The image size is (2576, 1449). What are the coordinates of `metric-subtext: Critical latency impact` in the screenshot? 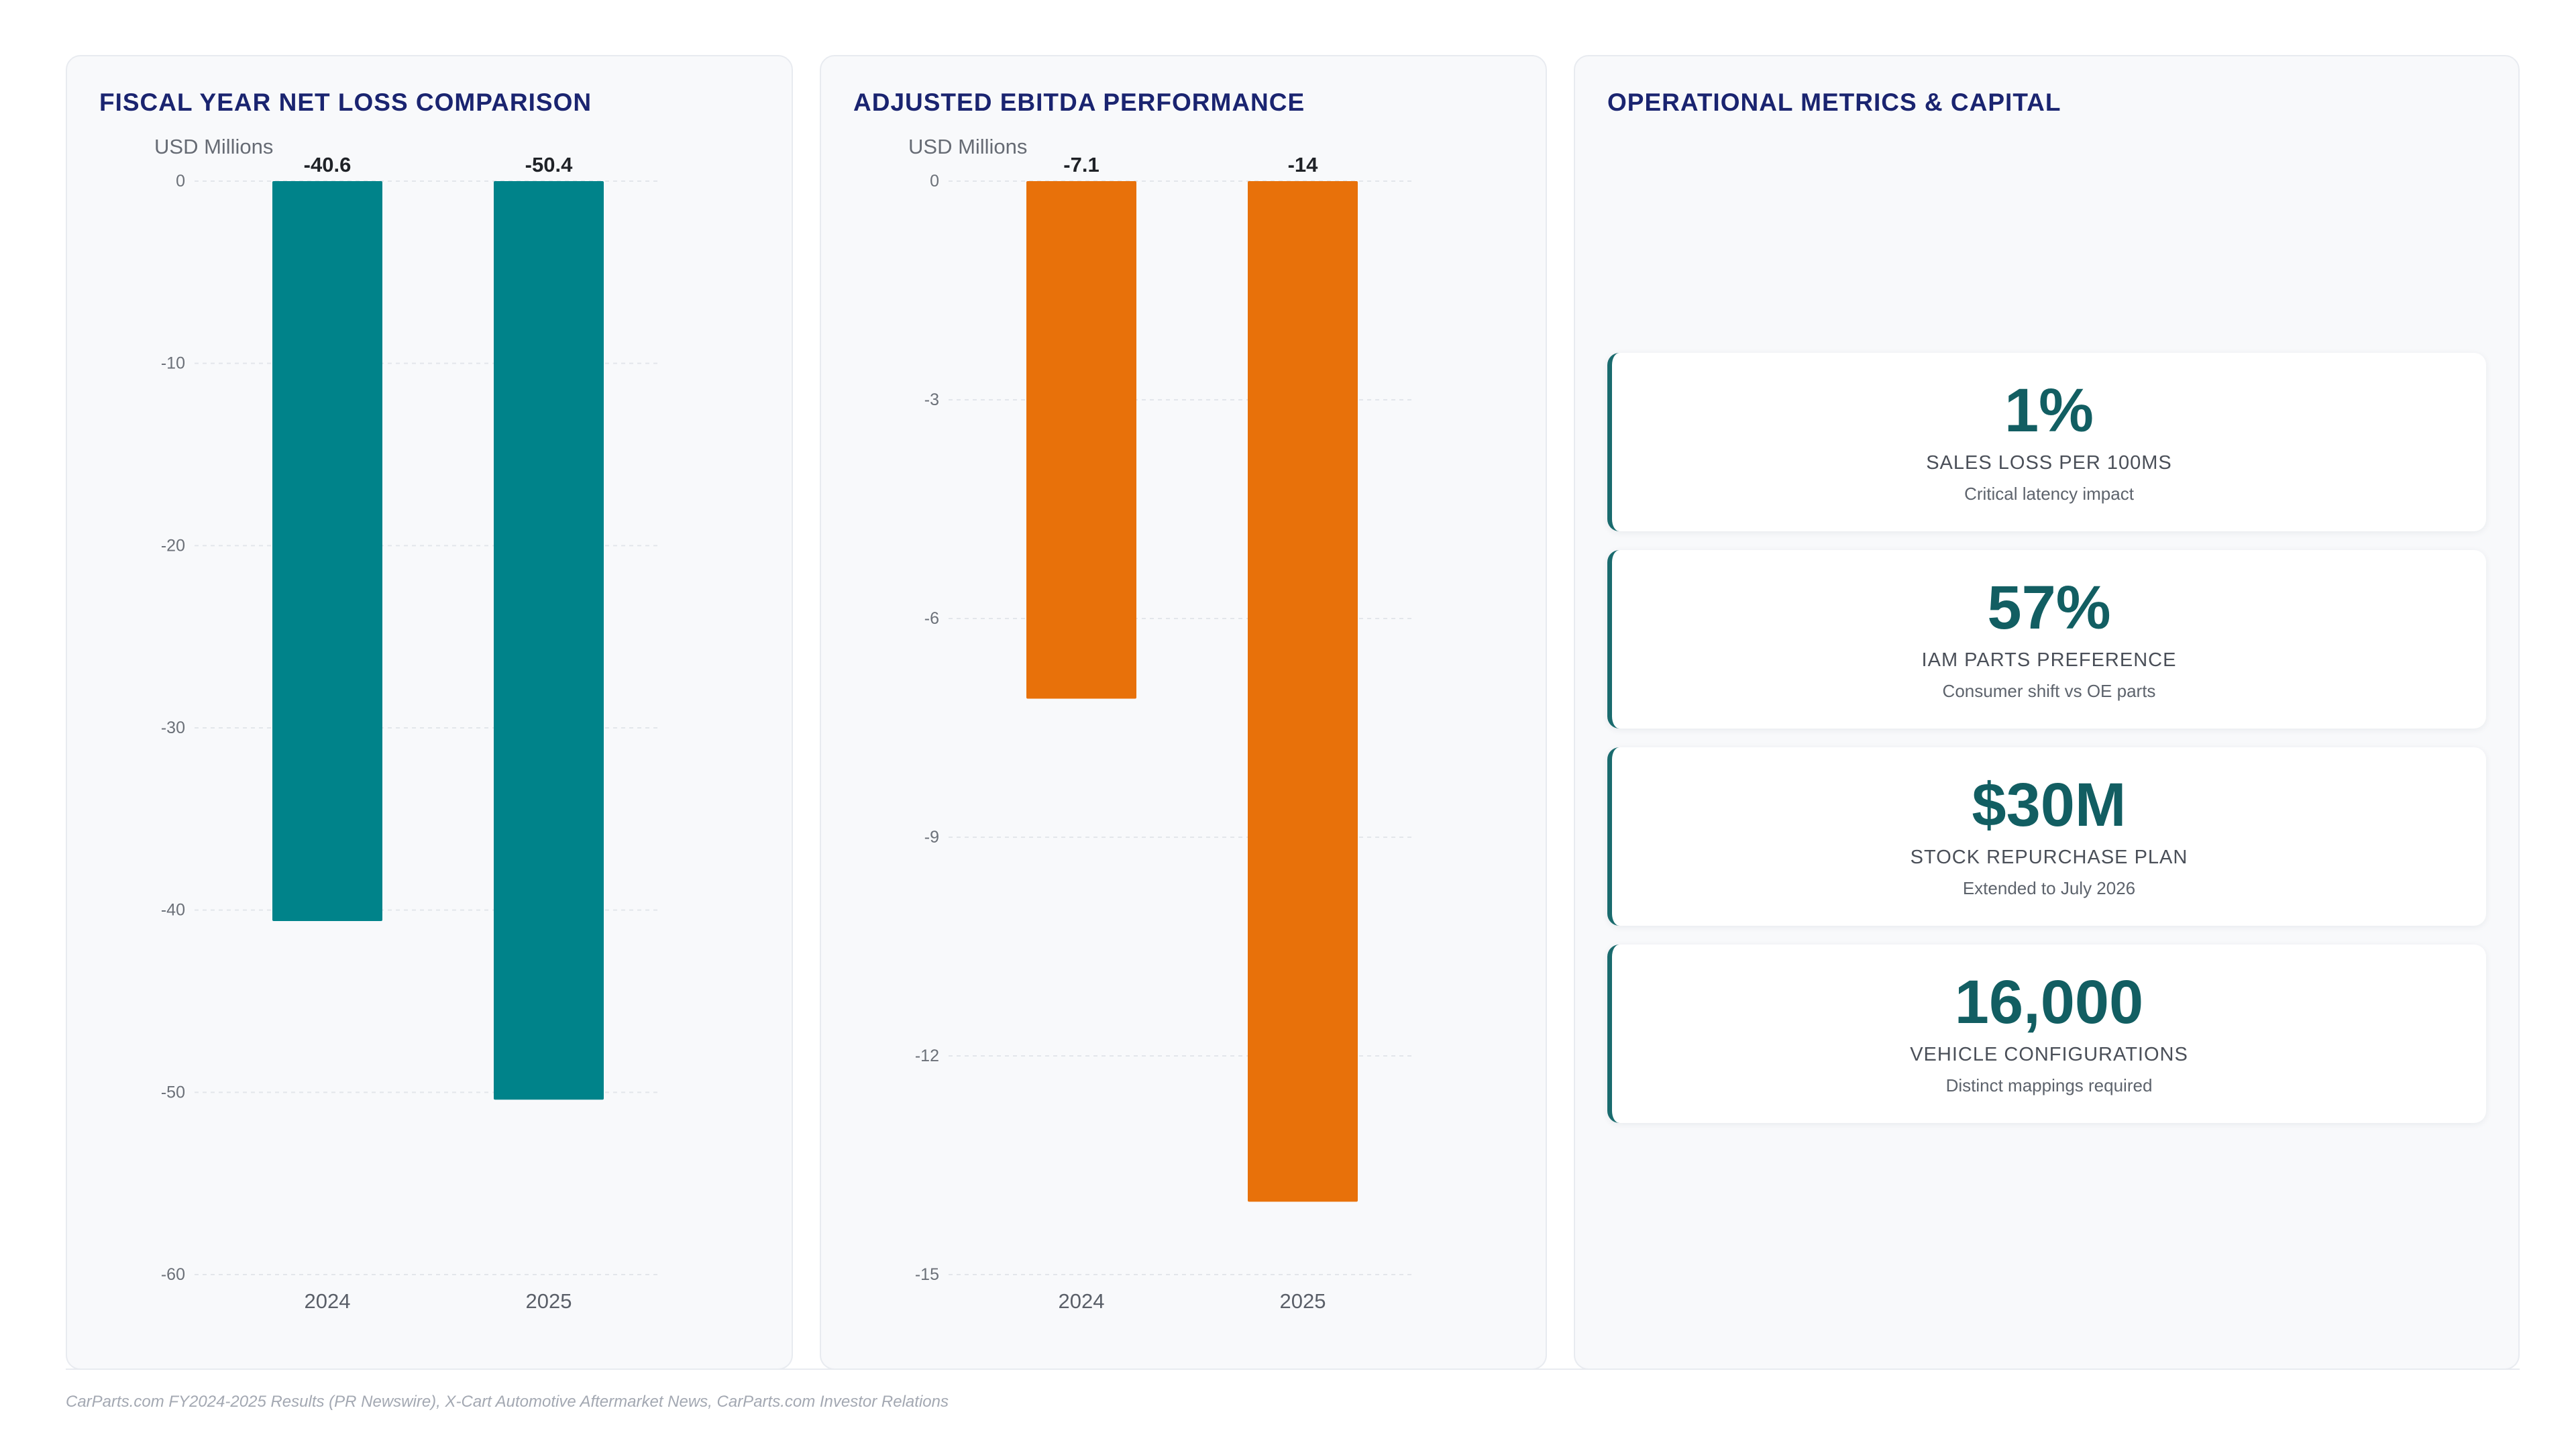 It's located at (2049, 494).